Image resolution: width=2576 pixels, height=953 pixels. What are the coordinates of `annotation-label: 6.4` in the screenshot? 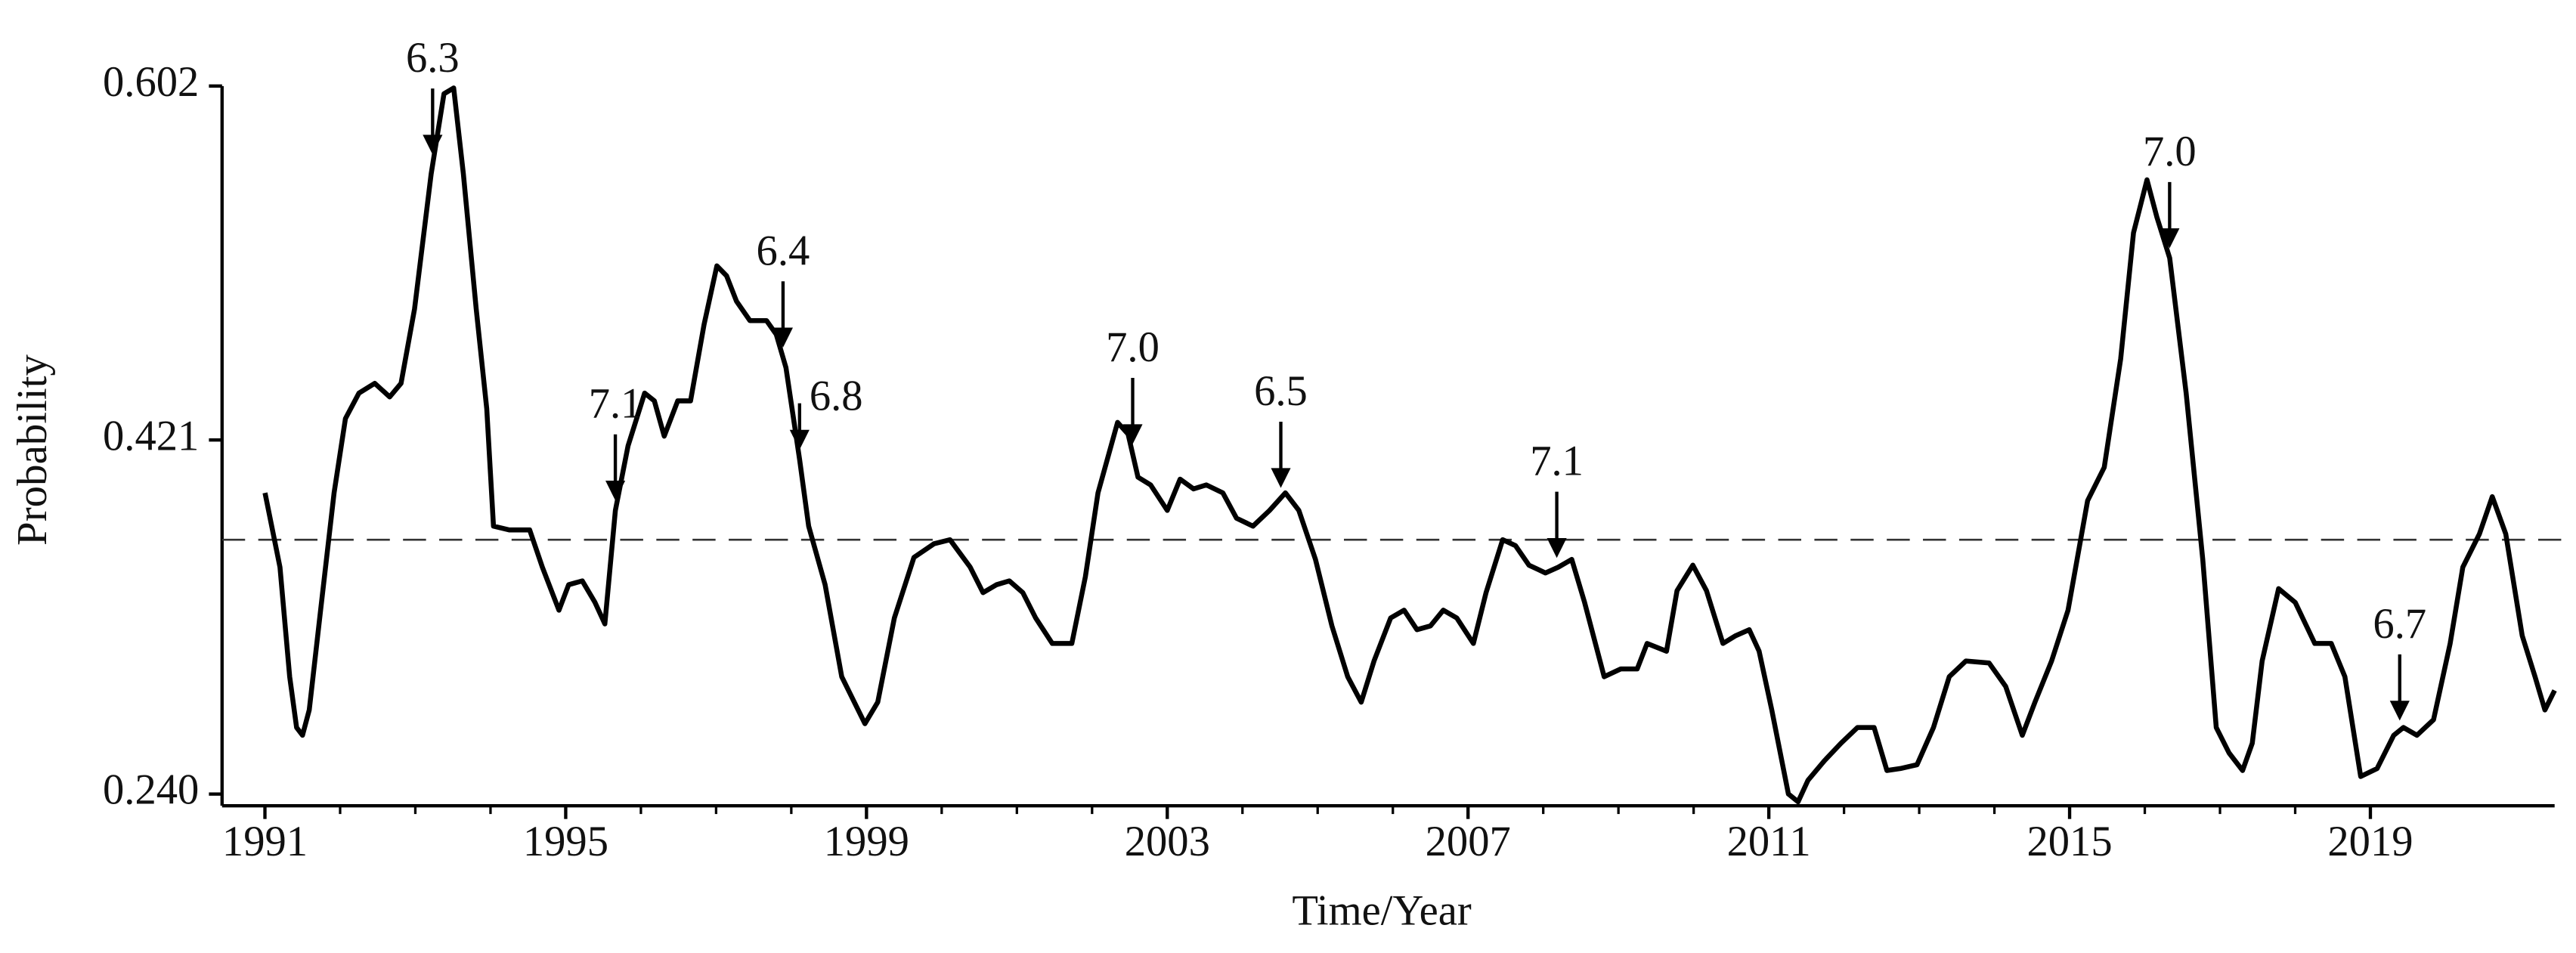 It's located at (783, 250).